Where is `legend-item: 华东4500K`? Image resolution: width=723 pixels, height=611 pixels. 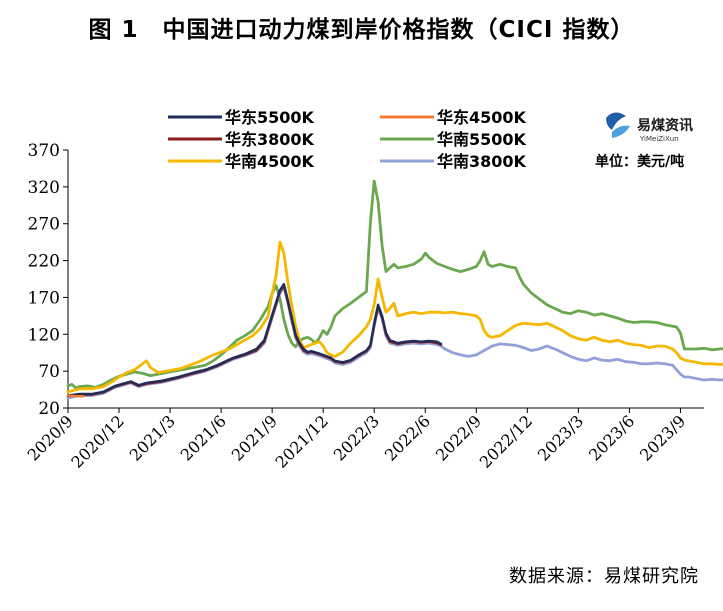 legend-item: 华东4500K is located at coordinates (453, 117).